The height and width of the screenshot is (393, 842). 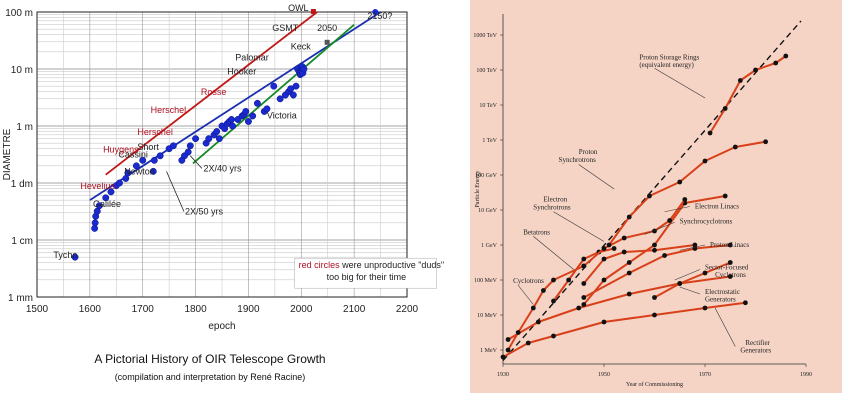 What do you see at coordinates (666, 65) in the screenshot?
I see `curve-label: (equivalent energy)` at bounding box center [666, 65].